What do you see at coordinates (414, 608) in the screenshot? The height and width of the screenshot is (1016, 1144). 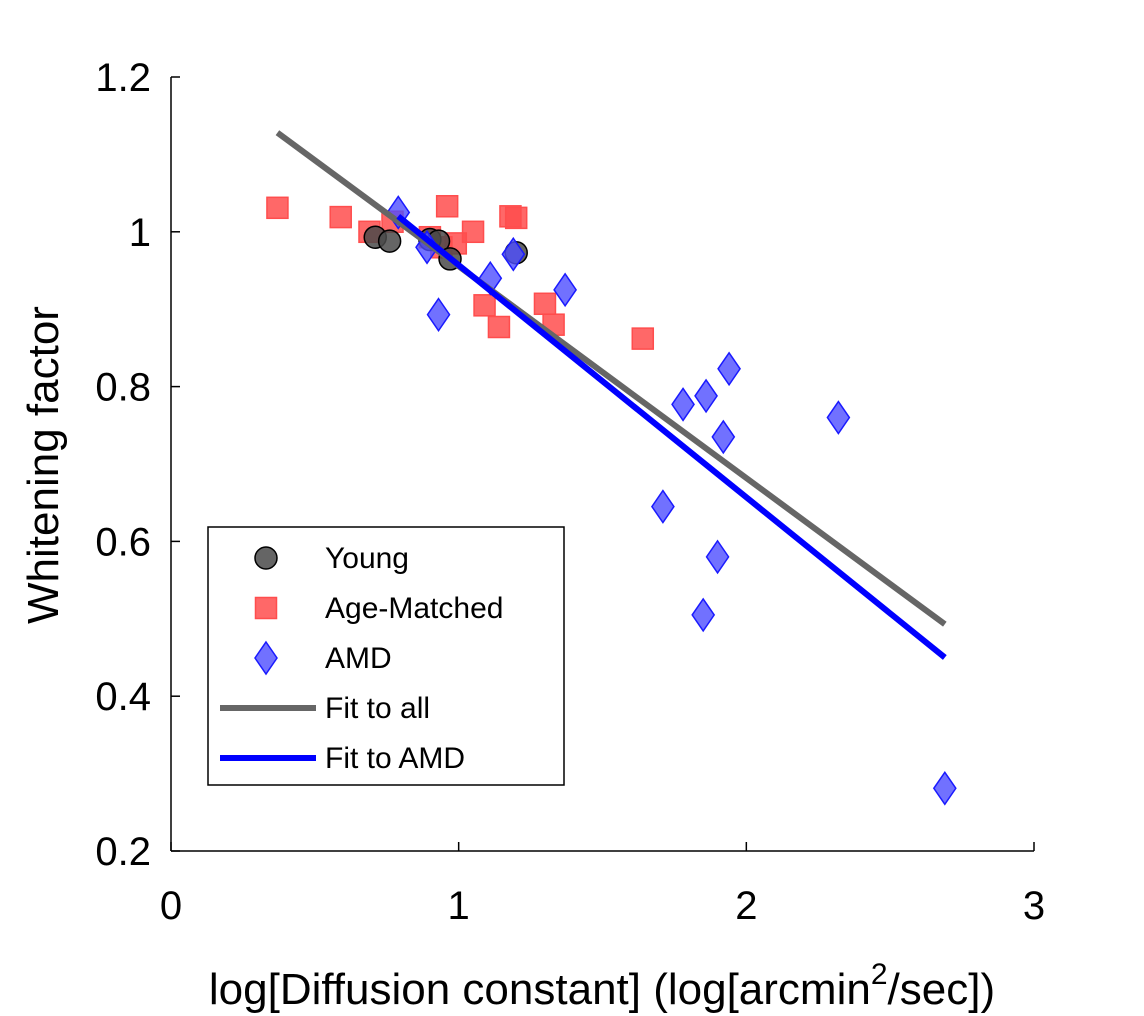 I see `legend-label: Age-Matched` at bounding box center [414, 608].